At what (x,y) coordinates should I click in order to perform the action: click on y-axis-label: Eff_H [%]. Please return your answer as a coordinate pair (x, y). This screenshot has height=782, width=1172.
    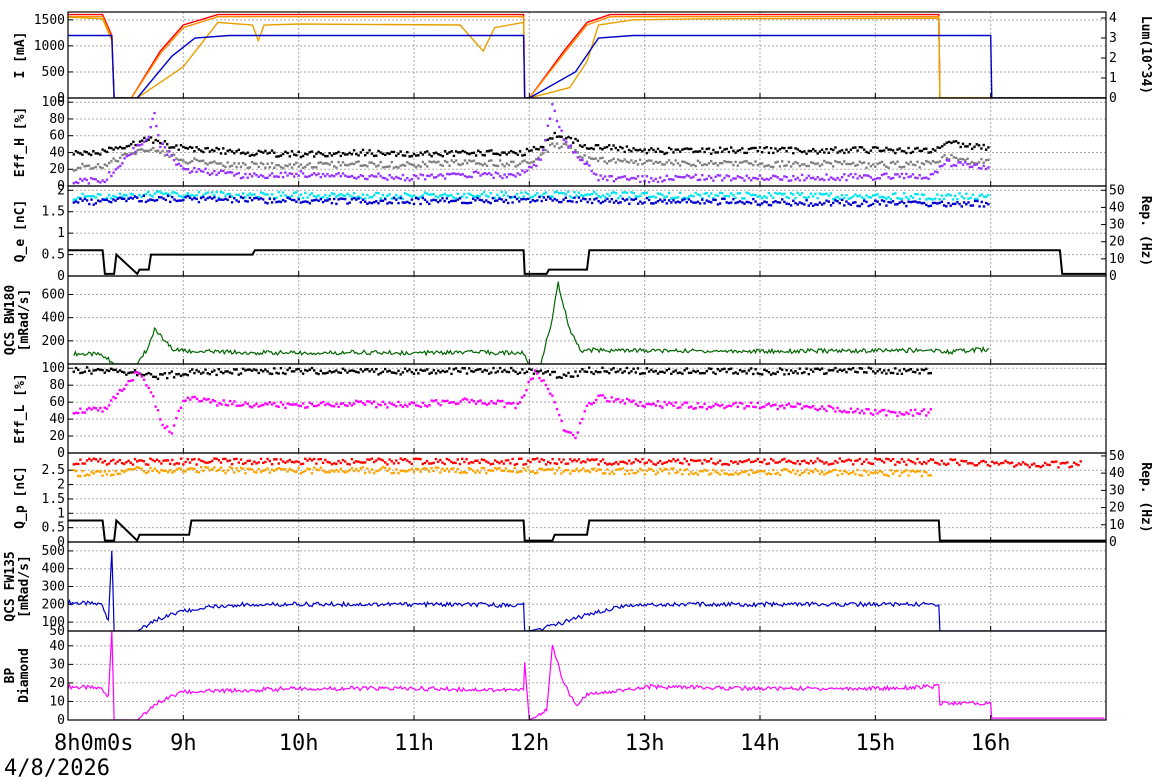
    Looking at the image, I should click on (20, 142).